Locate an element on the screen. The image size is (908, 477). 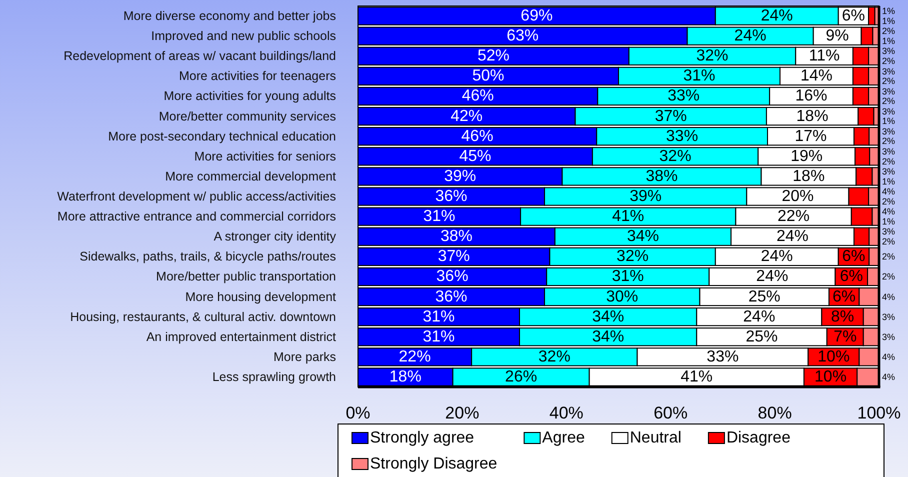
y-tick-label: More activities for teenagers is located at coordinates (257, 76).